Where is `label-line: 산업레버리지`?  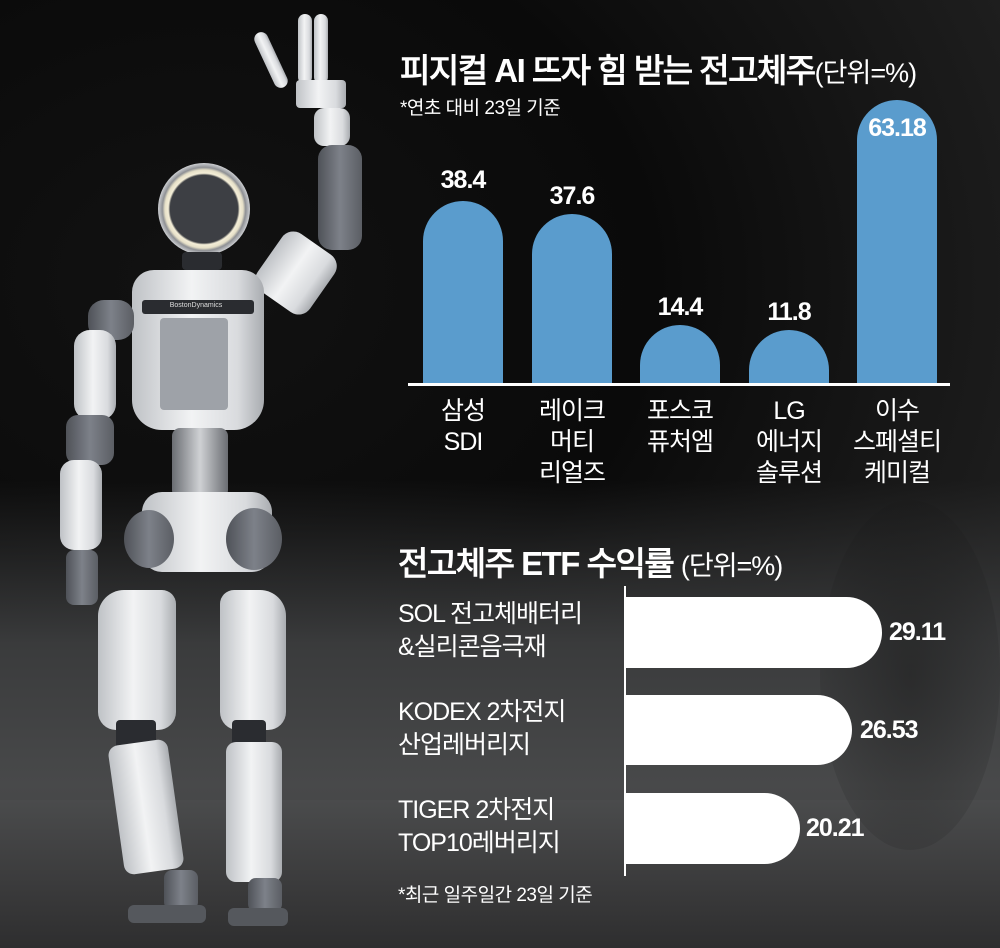 label-line: 산업레버리지 is located at coordinates (464, 745).